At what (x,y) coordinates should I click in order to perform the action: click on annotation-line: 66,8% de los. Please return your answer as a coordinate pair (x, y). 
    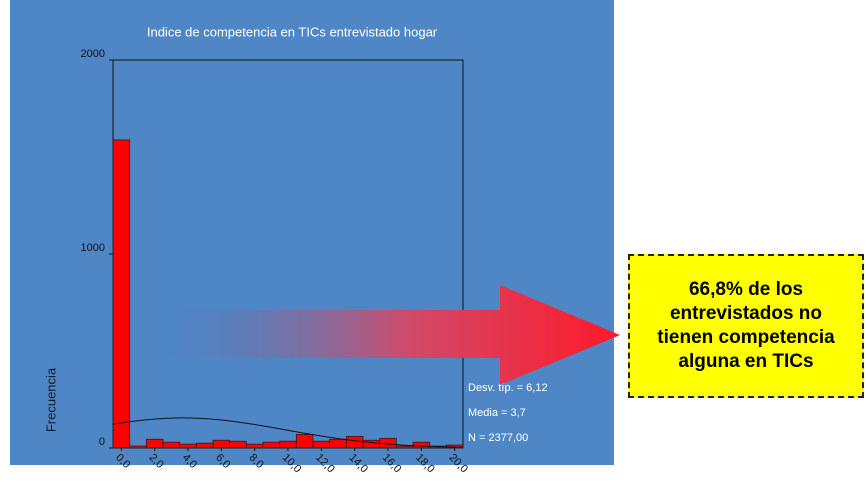
    Looking at the image, I should click on (746, 289).